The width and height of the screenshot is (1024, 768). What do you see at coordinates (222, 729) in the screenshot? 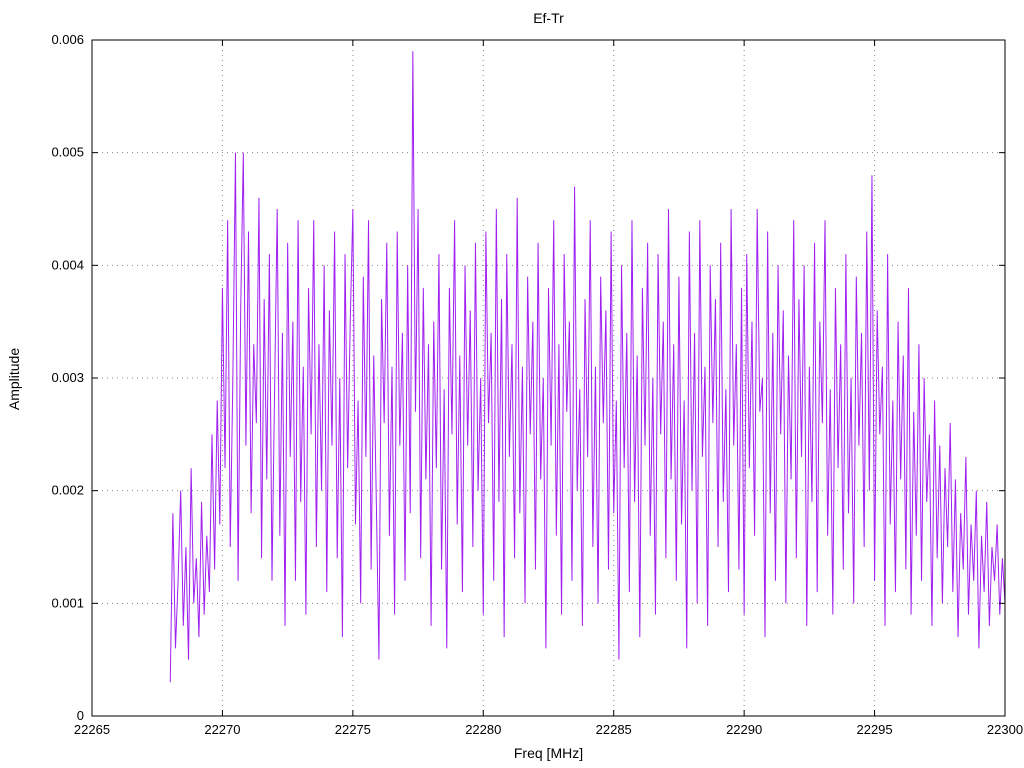
I see `x-tick-label: 22270` at bounding box center [222, 729].